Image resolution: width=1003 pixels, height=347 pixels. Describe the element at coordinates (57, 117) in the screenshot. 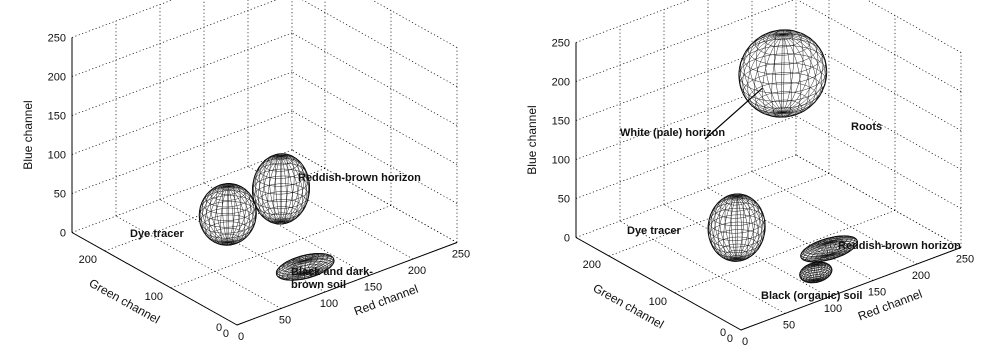

I see `z-tick-label: 150` at that location.